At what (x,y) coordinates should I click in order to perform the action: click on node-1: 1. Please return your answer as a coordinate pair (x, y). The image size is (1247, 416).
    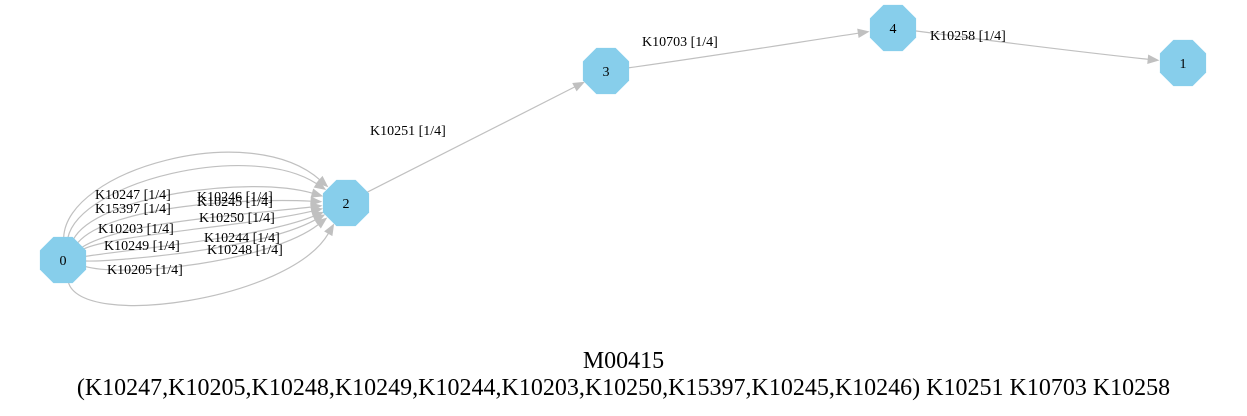
    Looking at the image, I should click on (1183, 63).